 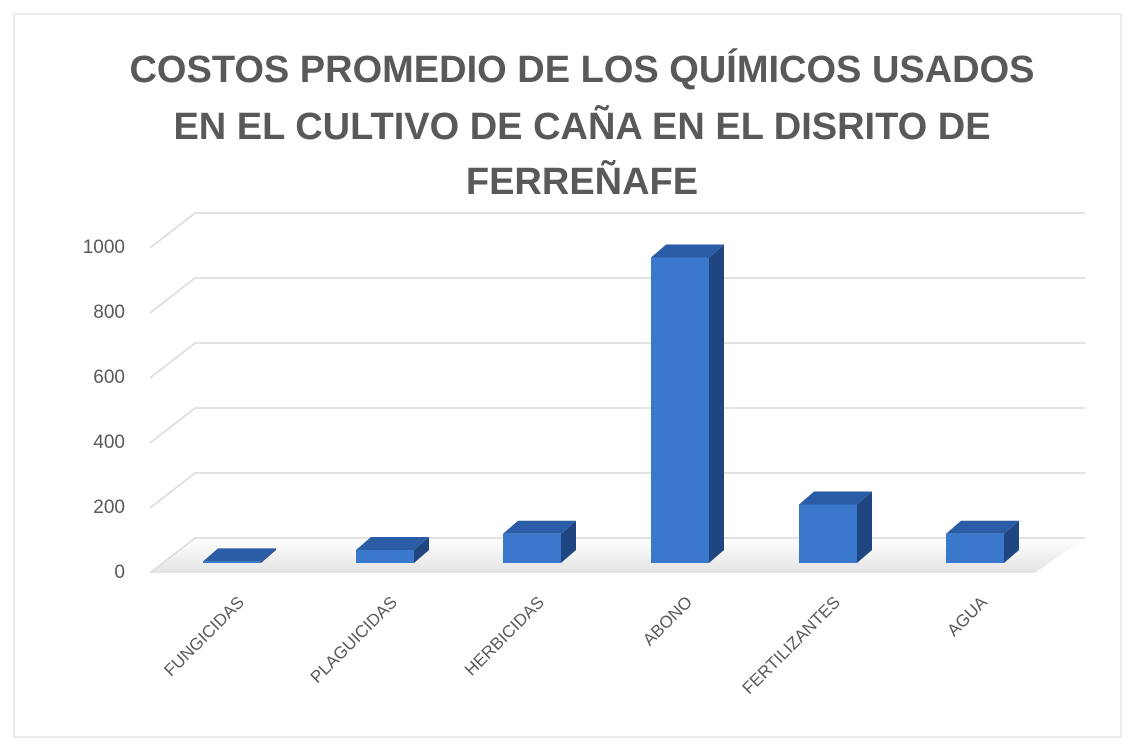 What do you see at coordinates (582, 181) in the screenshot?
I see `chart-title: FERREÑAFE` at bounding box center [582, 181].